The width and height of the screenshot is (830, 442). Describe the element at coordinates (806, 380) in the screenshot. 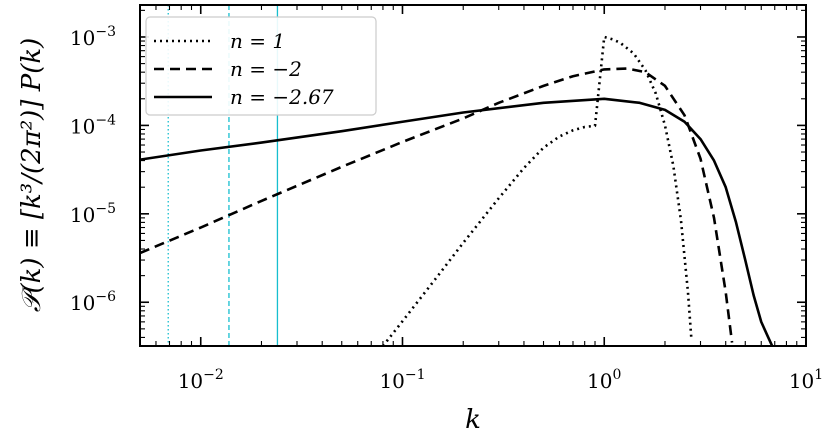

I see `x-tick-label: 10¹` at that location.